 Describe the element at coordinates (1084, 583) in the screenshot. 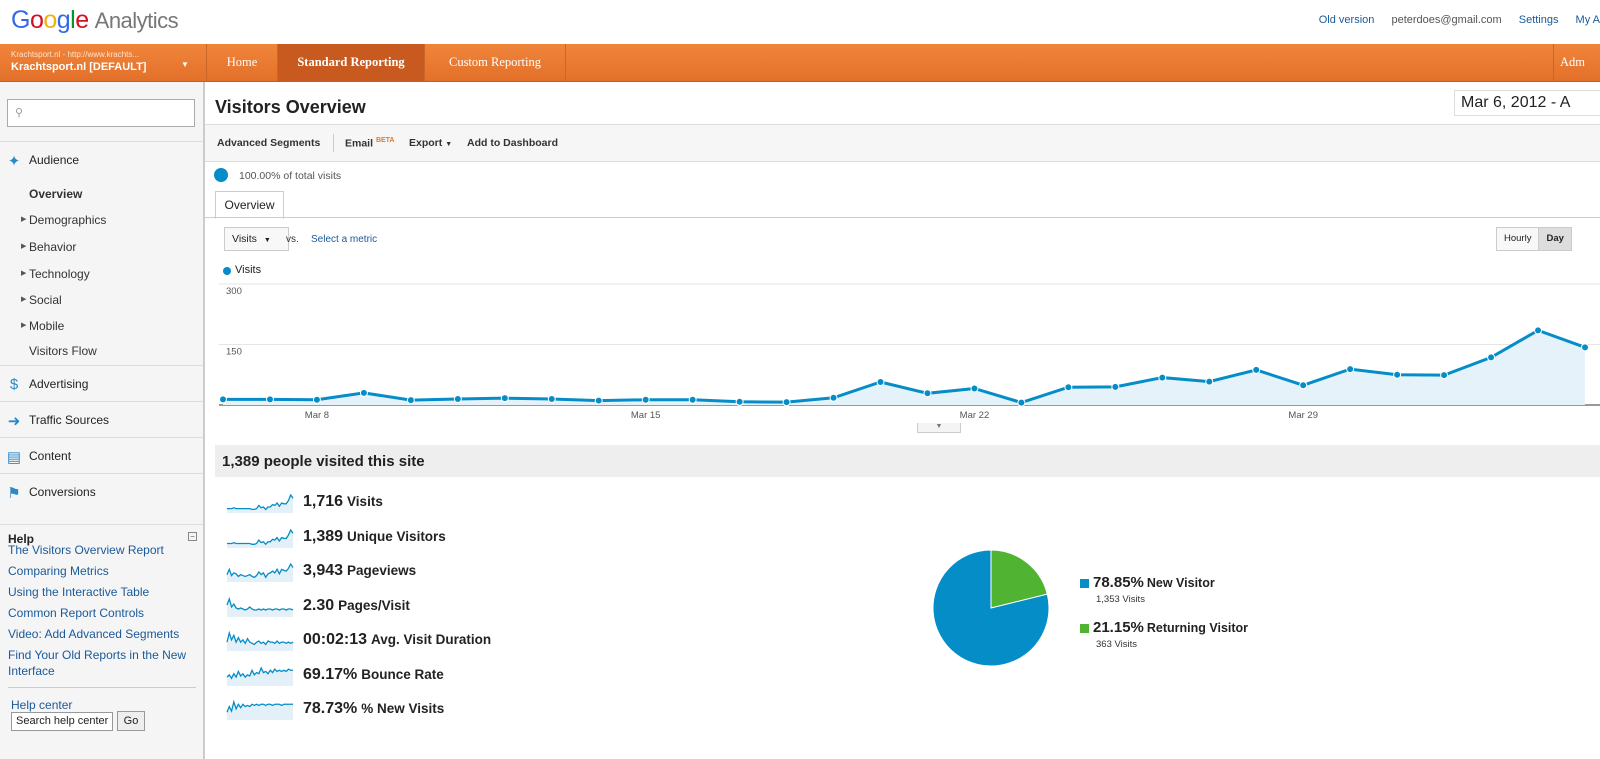

I see `legend-swatch` at that location.